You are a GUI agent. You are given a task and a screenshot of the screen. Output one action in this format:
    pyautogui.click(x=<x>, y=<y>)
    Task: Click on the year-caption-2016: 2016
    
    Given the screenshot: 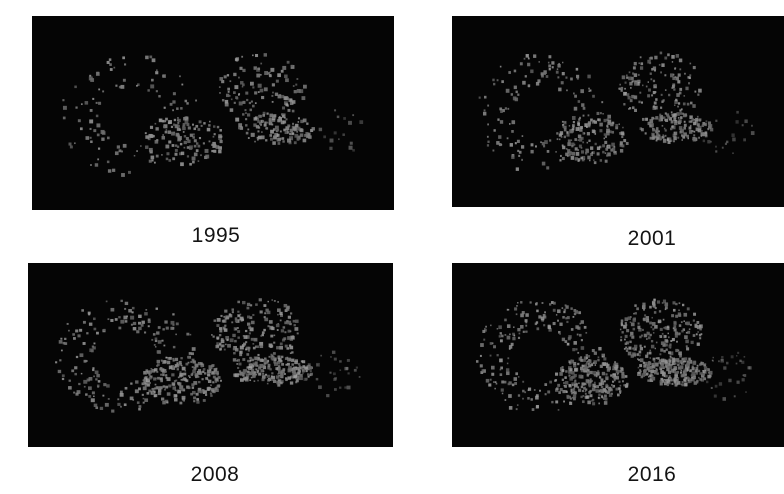 What is the action you would take?
    pyautogui.click(x=652, y=474)
    